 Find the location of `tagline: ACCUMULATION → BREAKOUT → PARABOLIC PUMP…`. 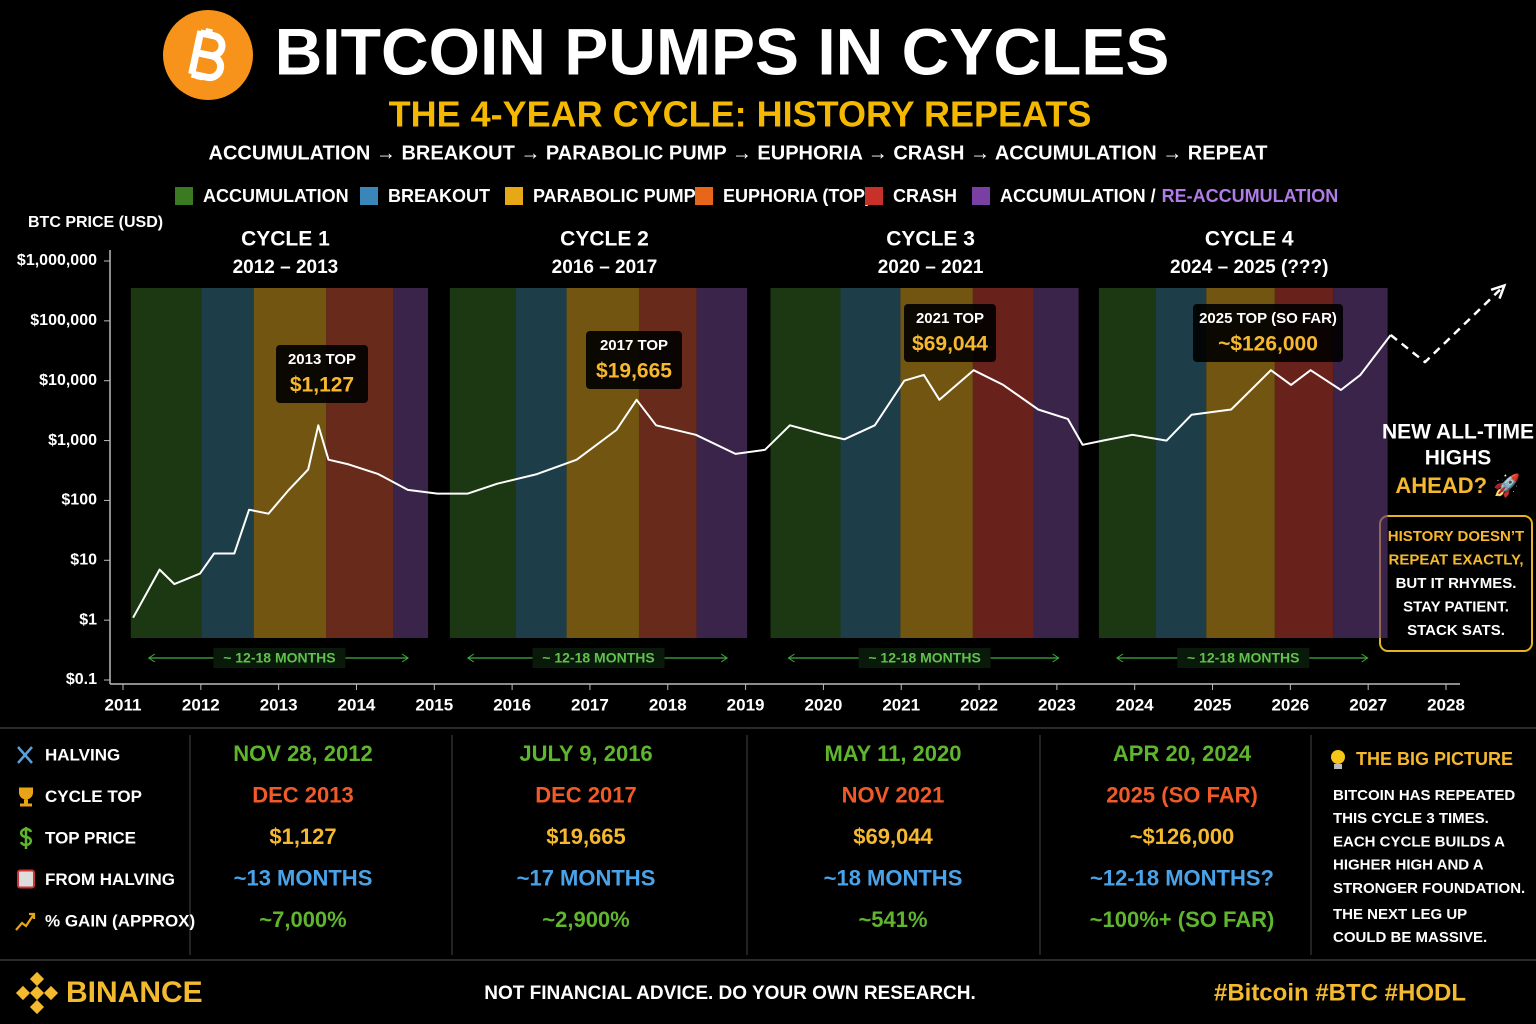

tagline: ACCUMULATION → BREAKOUT → PARABOLIC PUMP… is located at coordinates (738, 153).